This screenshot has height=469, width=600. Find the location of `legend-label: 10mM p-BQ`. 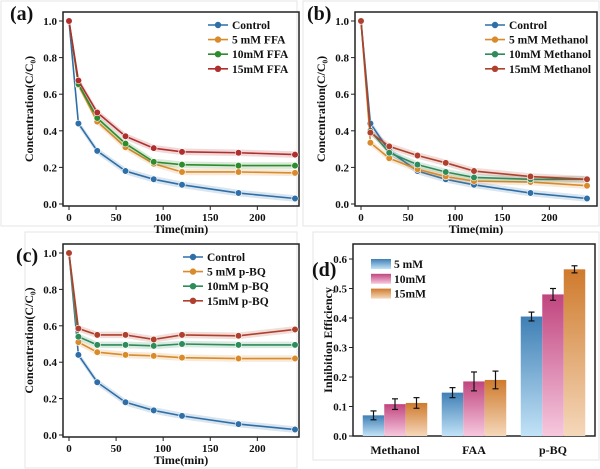

legend-label: 10mM p-BQ is located at coordinates (238, 287).